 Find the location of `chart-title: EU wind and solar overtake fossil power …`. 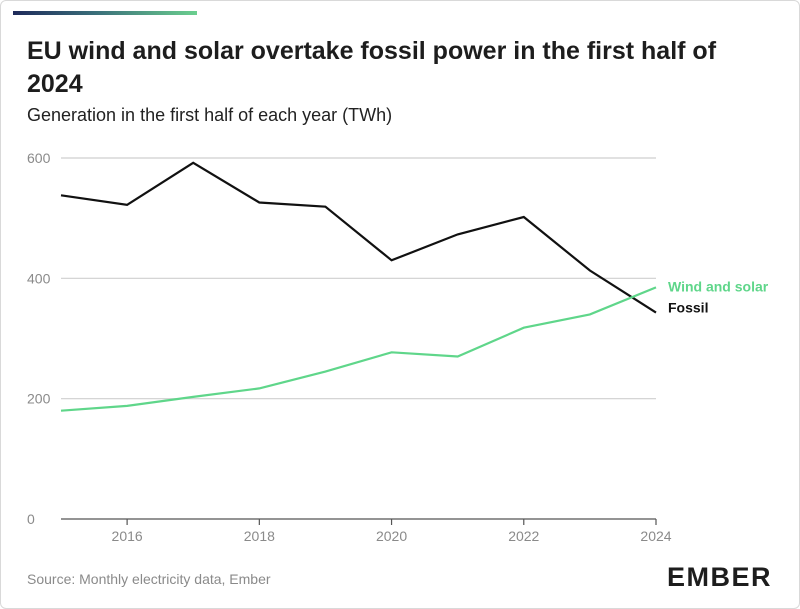

chart-title: EU wind and solar overtake fossil power … is located at coordinates (372, 67).